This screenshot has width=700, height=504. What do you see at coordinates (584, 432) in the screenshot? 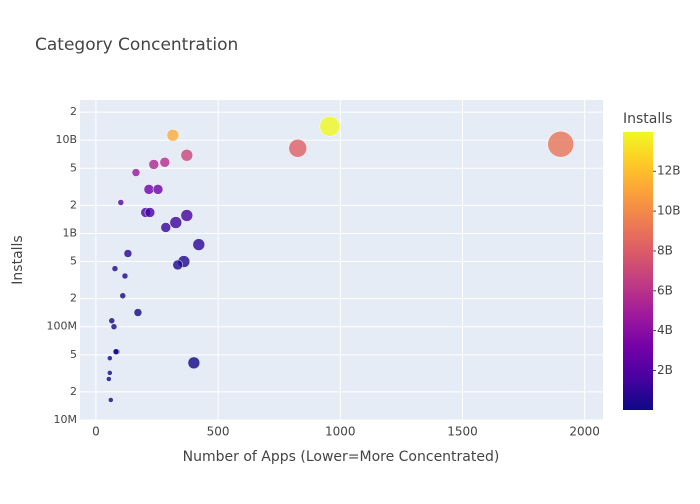
I see `x-tick-label: 2000` at bounding box center [584, 432].